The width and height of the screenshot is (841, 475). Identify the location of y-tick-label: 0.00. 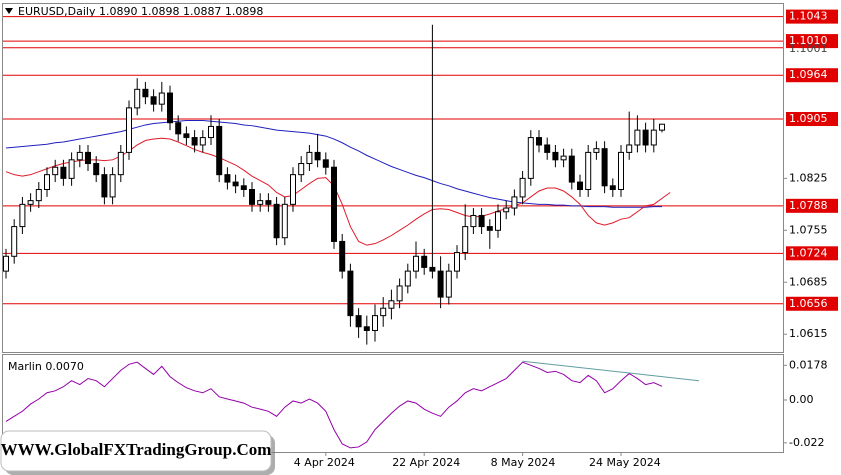
(801, 399).